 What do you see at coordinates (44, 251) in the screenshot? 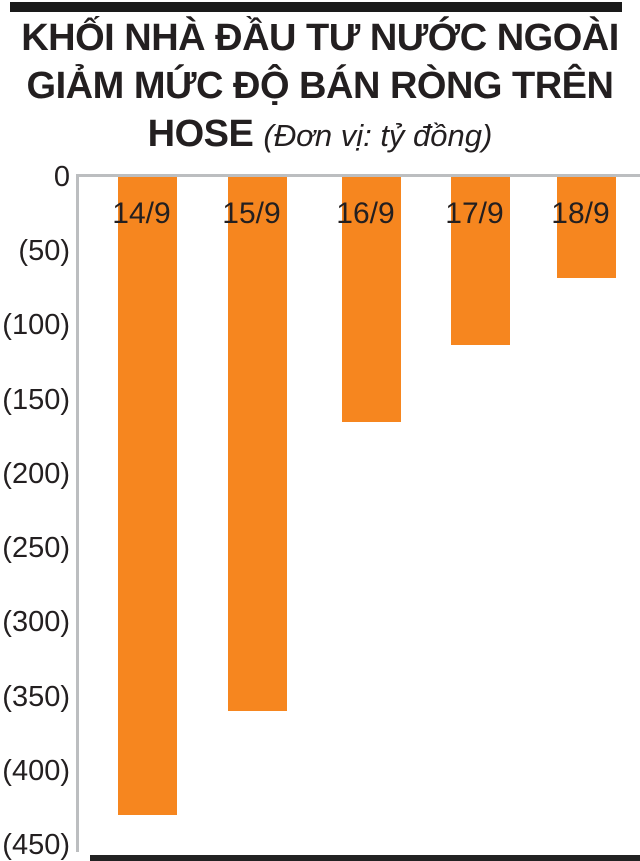
I see `y-tick-label: (50)` at bounding box center [44, 251].